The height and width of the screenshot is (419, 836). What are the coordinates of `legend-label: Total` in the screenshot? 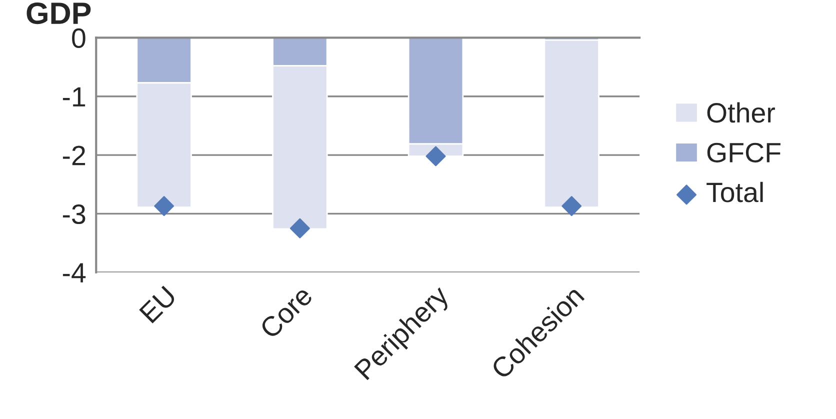 It's located at (734, 192).